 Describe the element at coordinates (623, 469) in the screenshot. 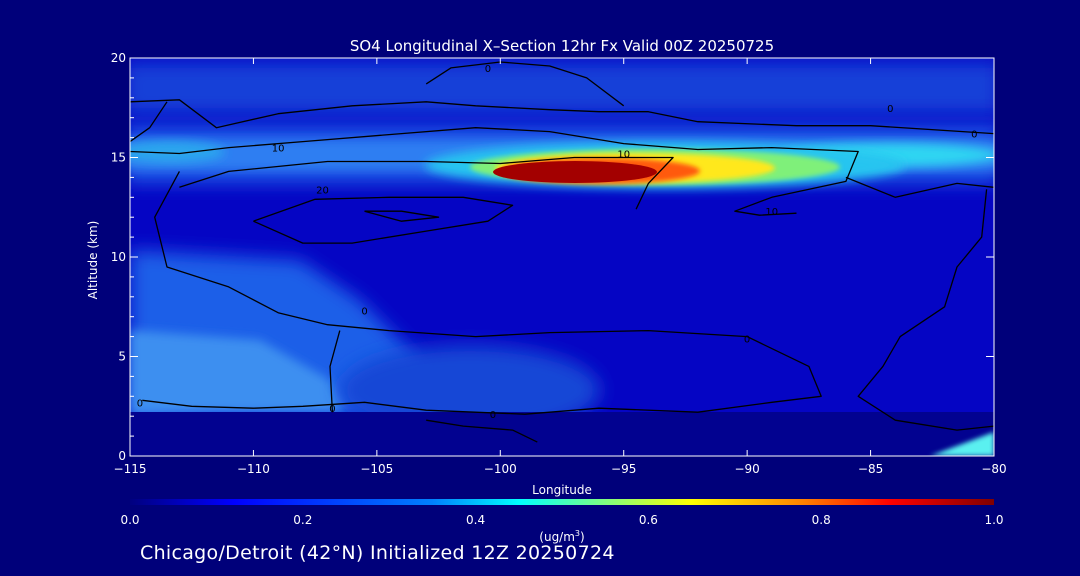

I see `x-tick-label: −95` at that location.